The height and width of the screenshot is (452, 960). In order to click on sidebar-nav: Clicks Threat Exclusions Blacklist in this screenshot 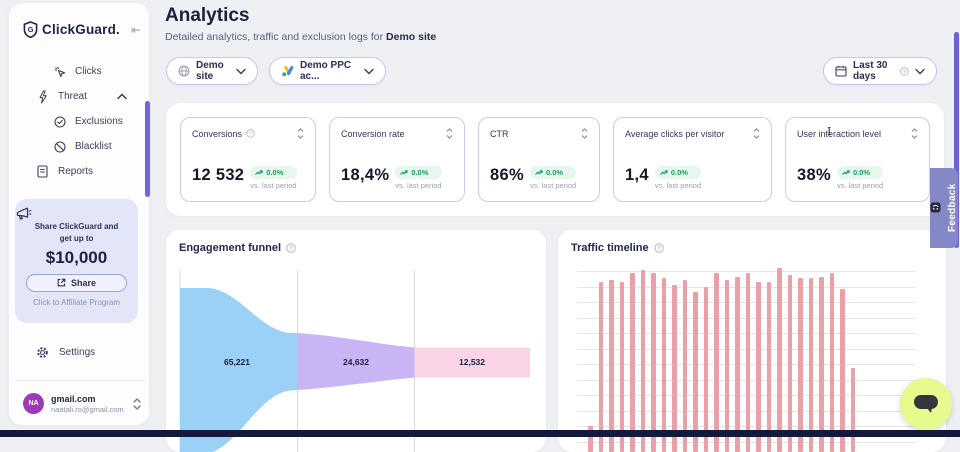, I will do `click(79, 121)`.